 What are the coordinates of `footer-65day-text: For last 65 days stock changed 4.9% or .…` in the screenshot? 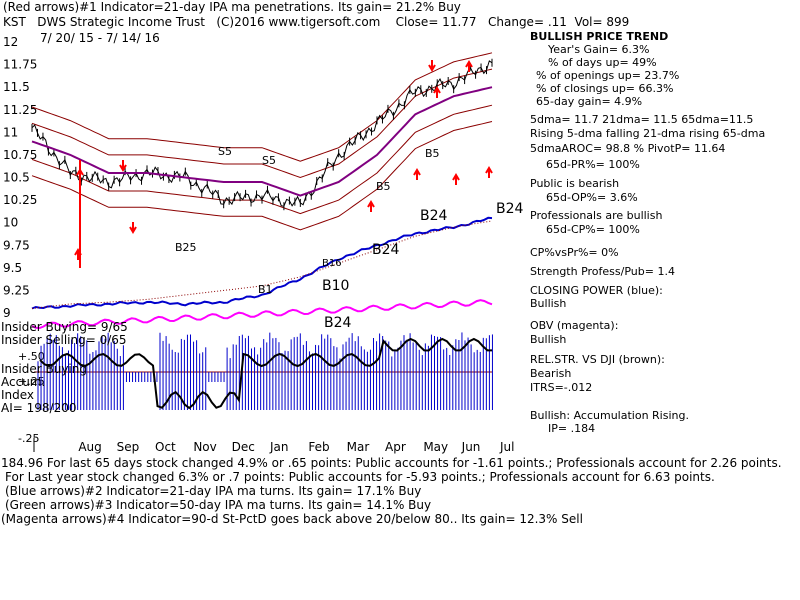 It's located at (414, 463).